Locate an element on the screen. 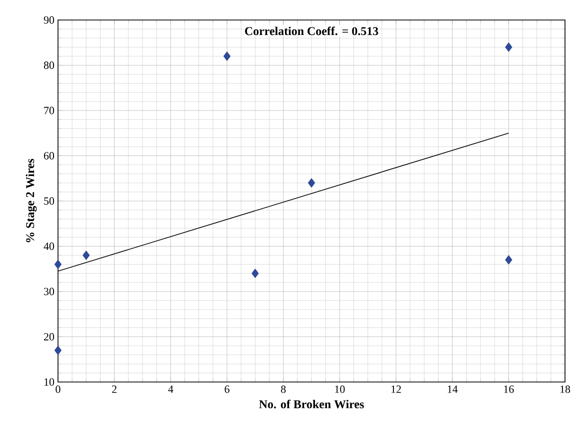  x-tick-label: 8 is located at coordinates (283, 389).